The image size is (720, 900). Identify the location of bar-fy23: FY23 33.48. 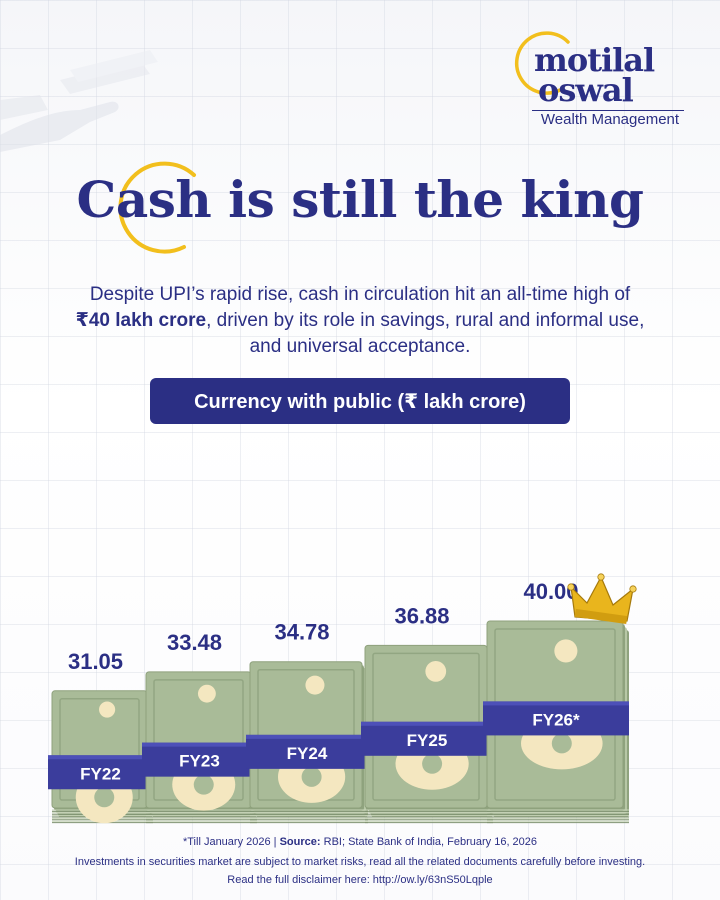
(199, 727).